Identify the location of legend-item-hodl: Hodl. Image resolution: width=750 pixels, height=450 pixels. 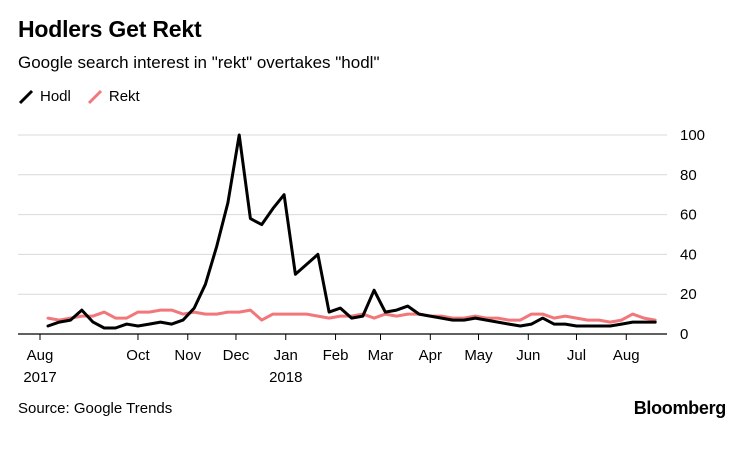
(44, 96).